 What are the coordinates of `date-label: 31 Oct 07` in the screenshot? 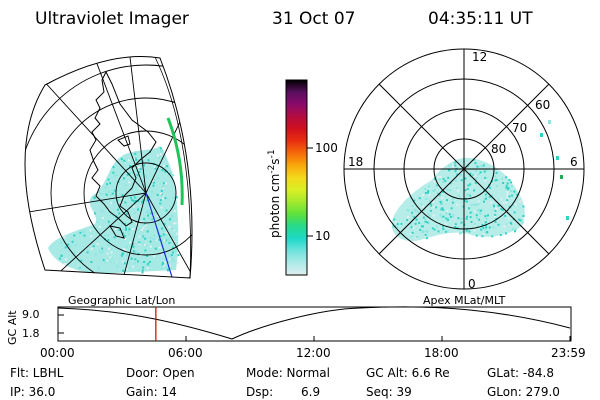 It's located at (313, 19).